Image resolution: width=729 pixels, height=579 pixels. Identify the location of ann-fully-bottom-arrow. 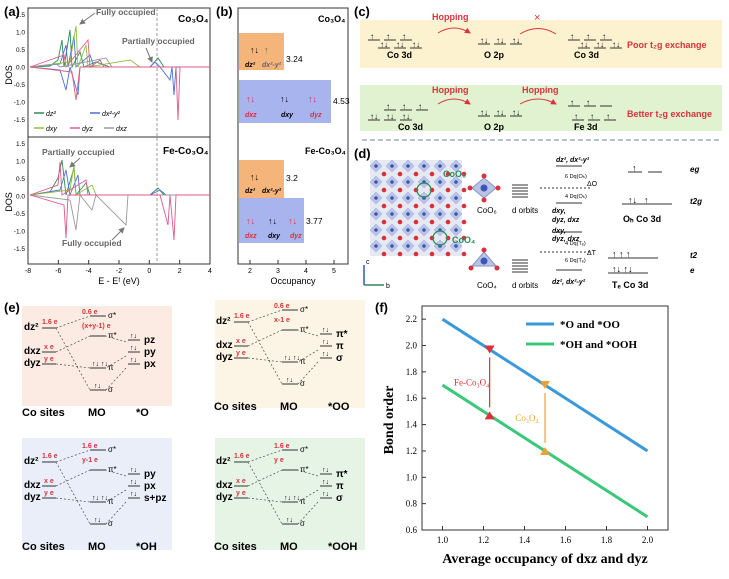
(118, 234).